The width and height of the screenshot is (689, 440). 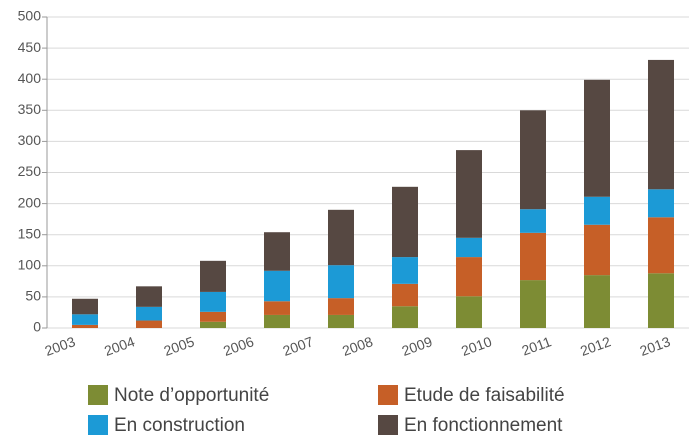 What do you see at coordinates (483, 425) in the screenshot?
I see `legend-label: En fonctionnement` at bounding box center [483, 425].